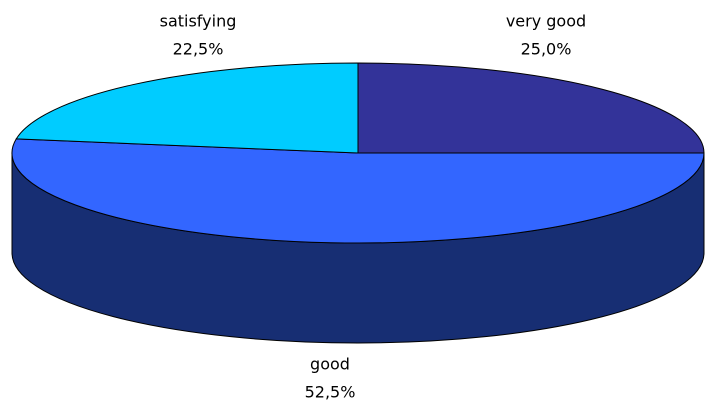 The width and height of the screenshot is (705, 407). Describe the element at coordinates (198, 49) in the screenshot. I see `slice-value-label: 22,5%` at that location.